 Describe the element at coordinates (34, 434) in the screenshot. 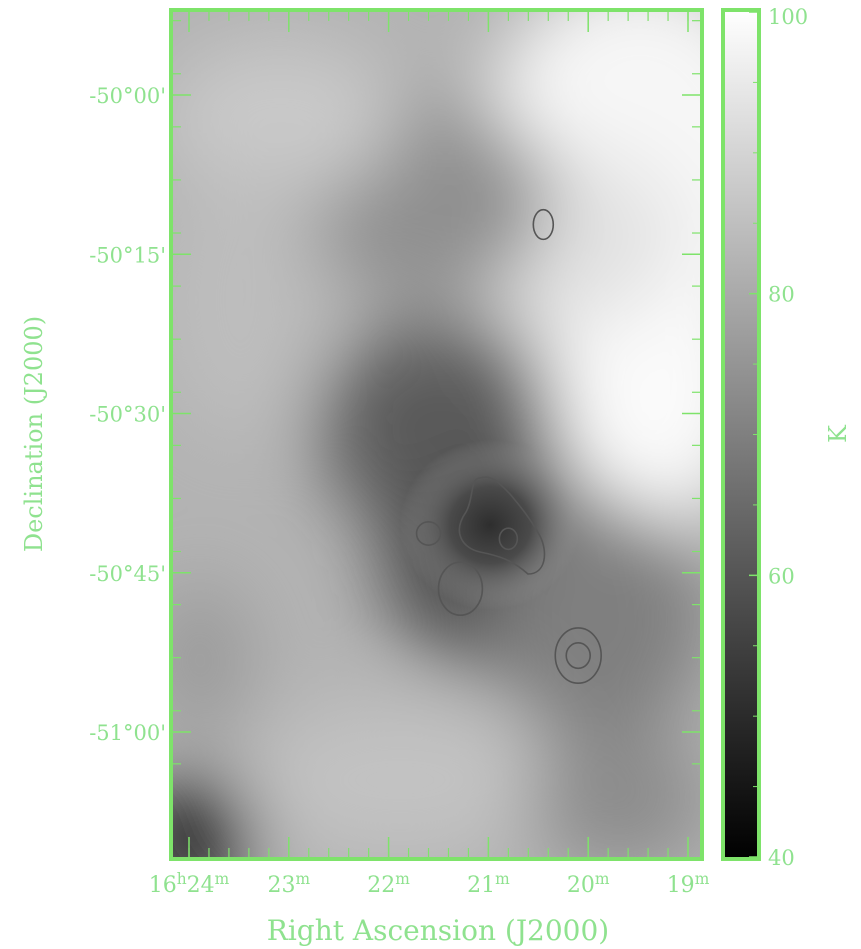

I see `y-axis-title: Declination (J2000)` at that location.